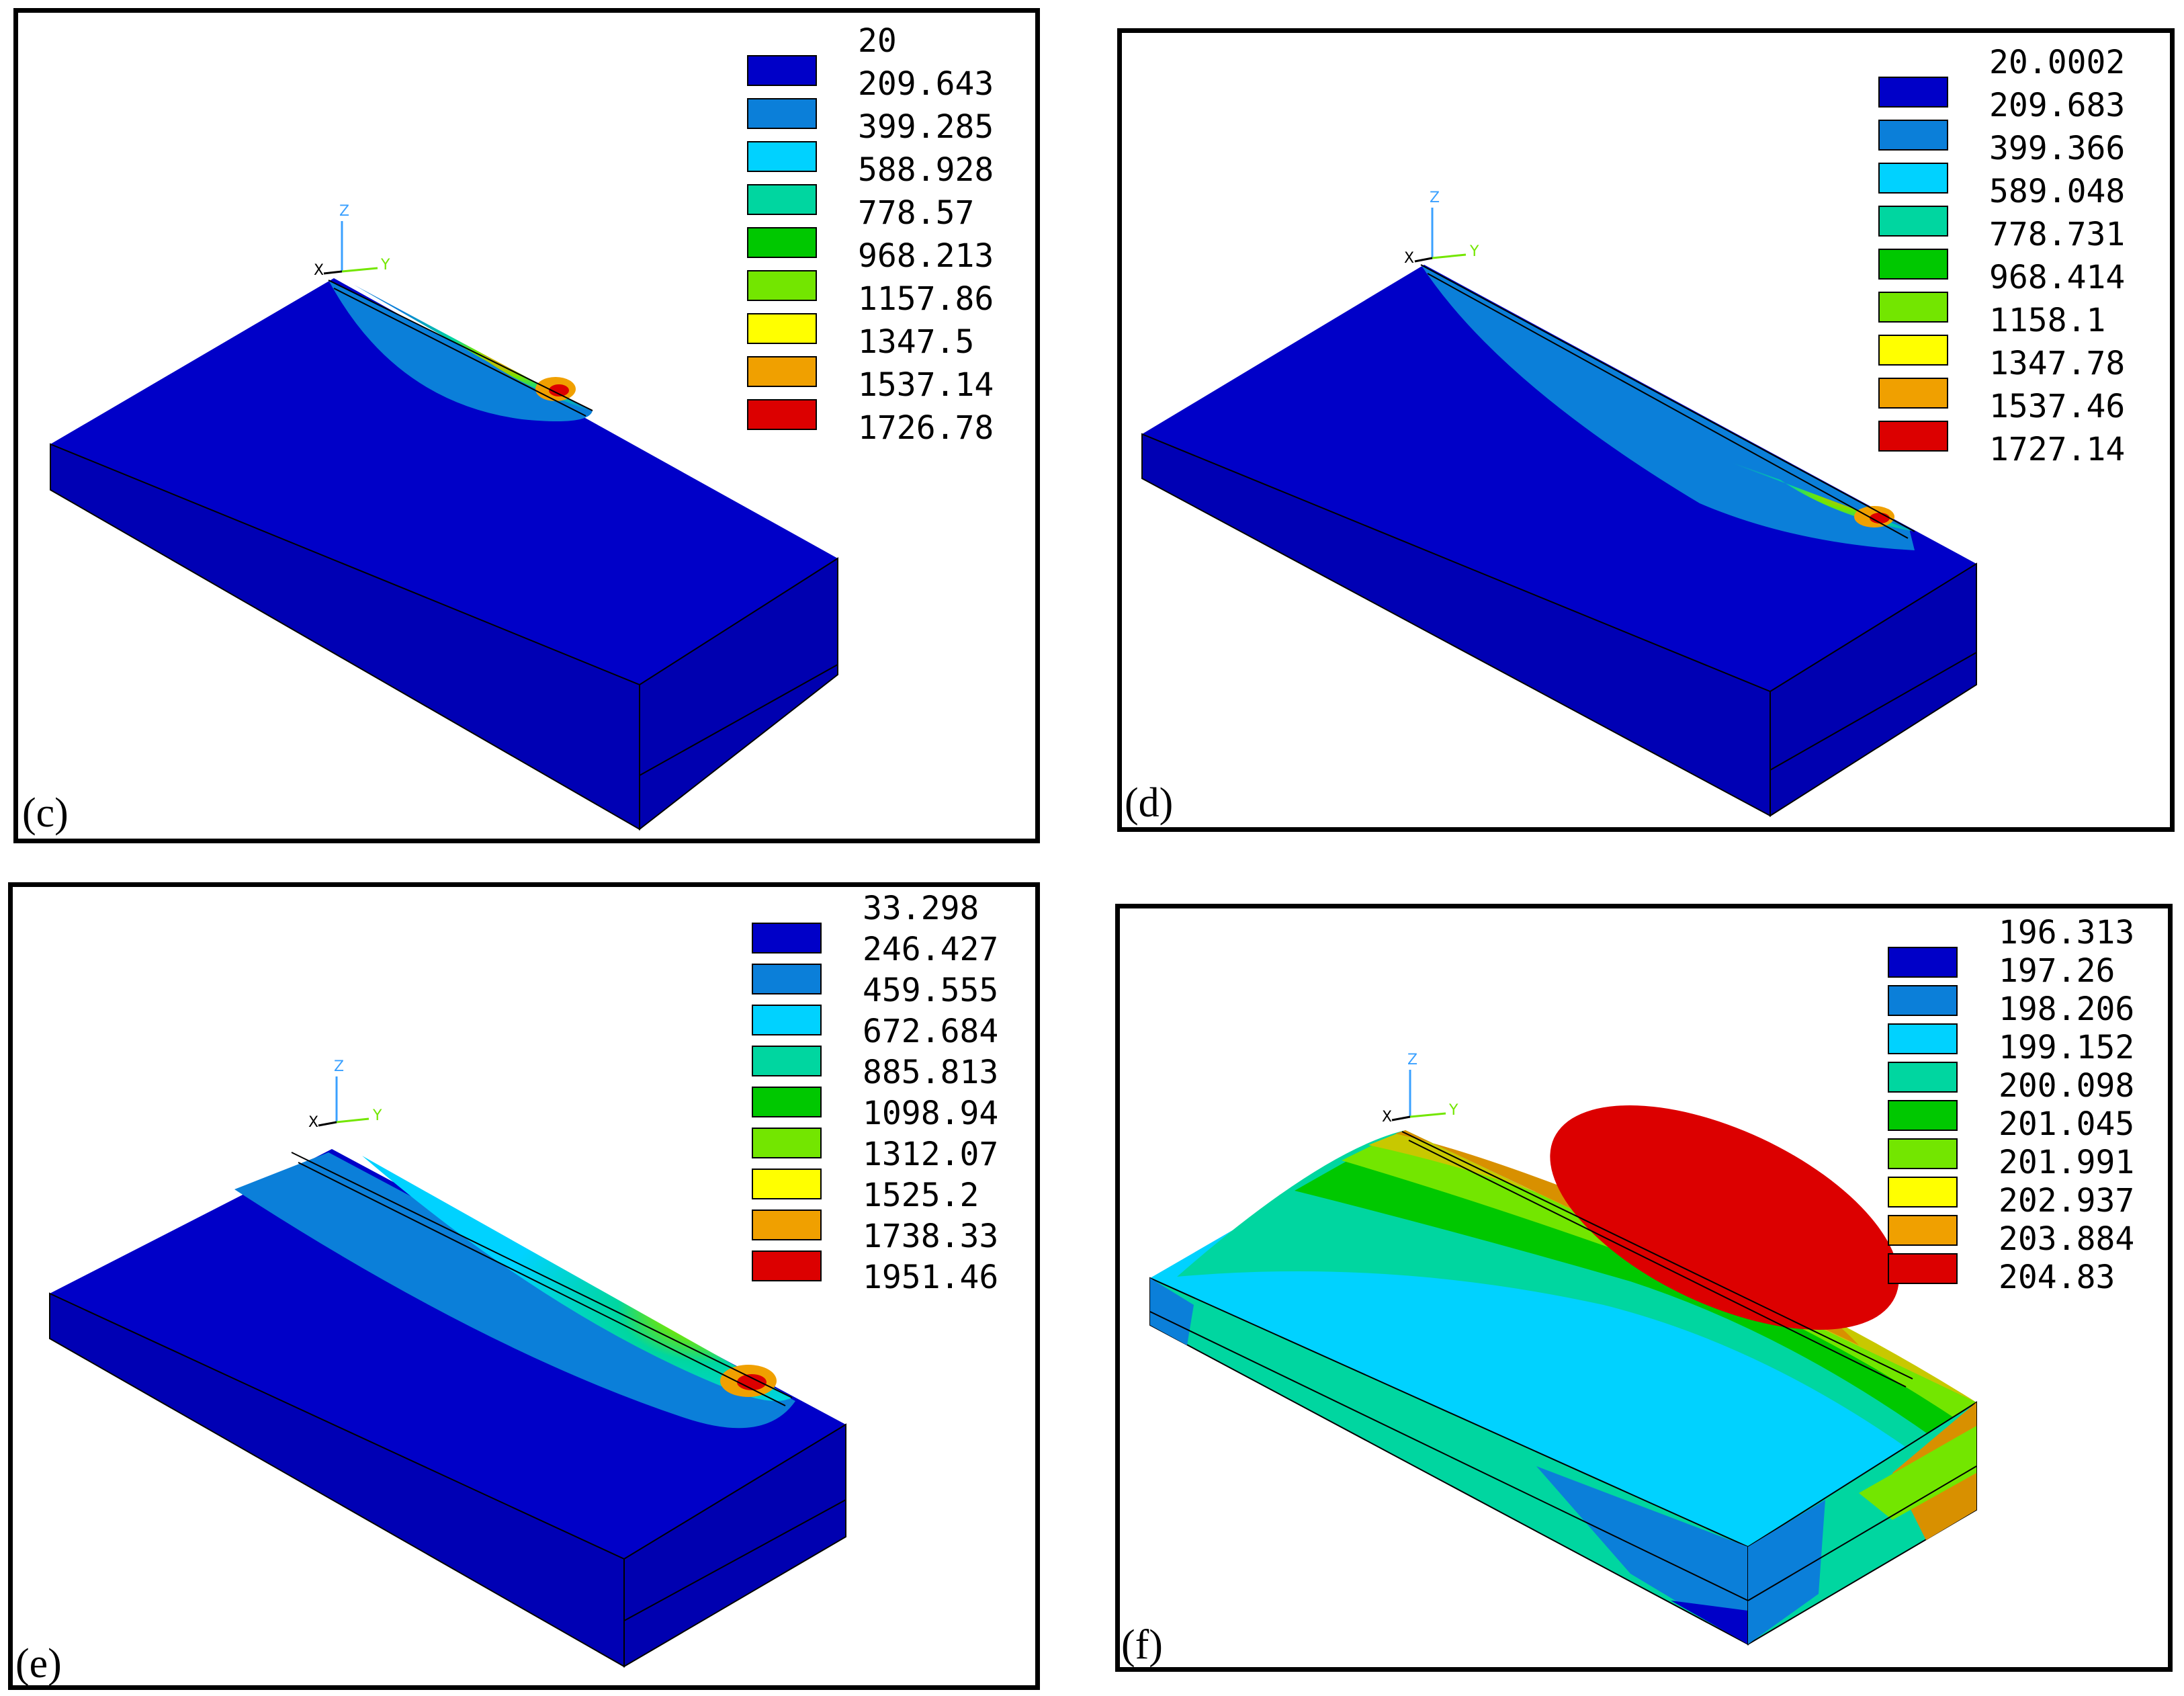 Image resolution: width=2184 pixels, height=1696 pixels. Describe the element at coordinates (931, 1277) in the screenshot. I see `legend-value: 1951.46` at that location.